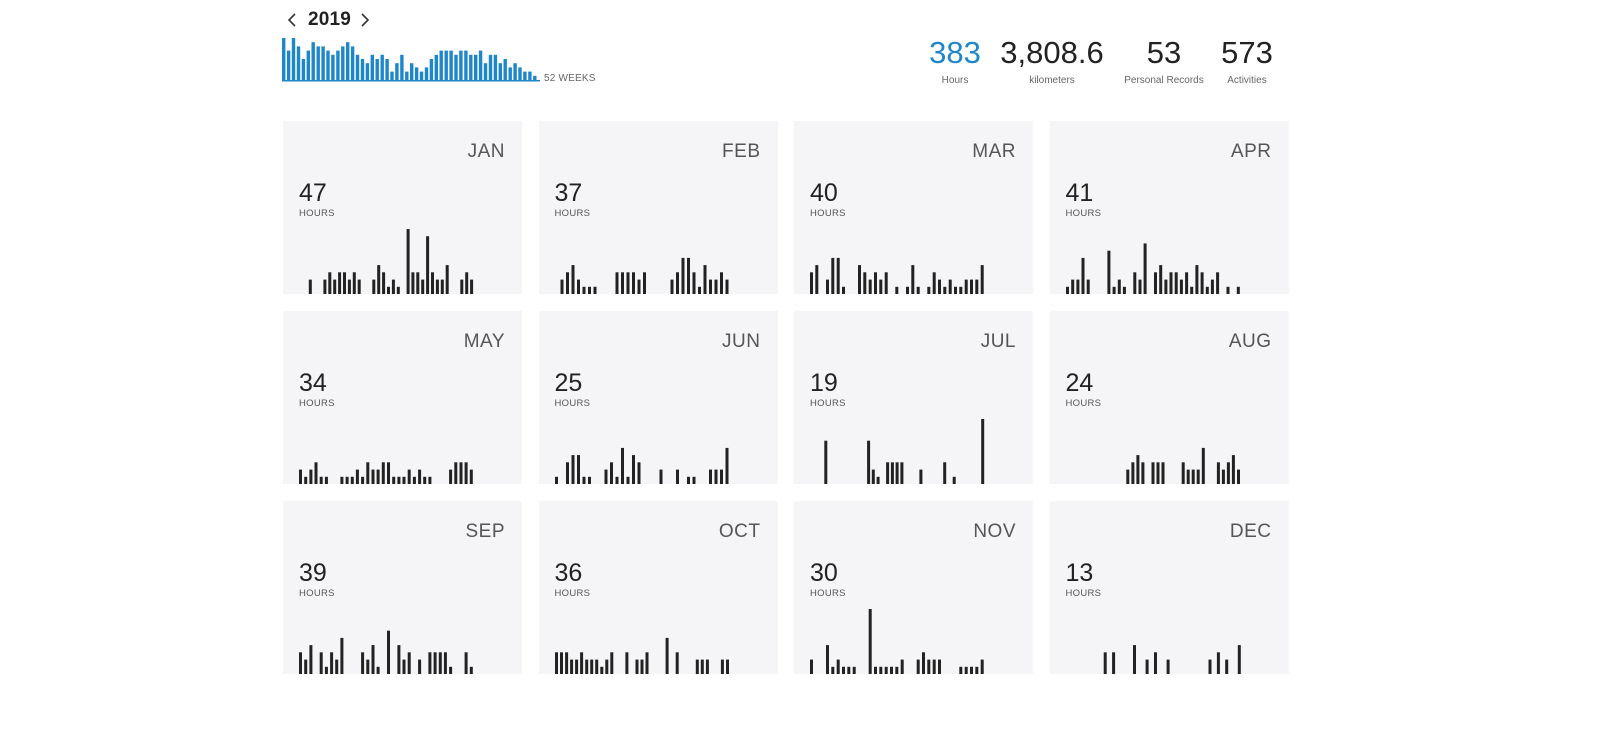  What do you see at coordinates (292, 20) in the screenshot?
I see `chevron-left-icon` at bounding box center [292, 20].